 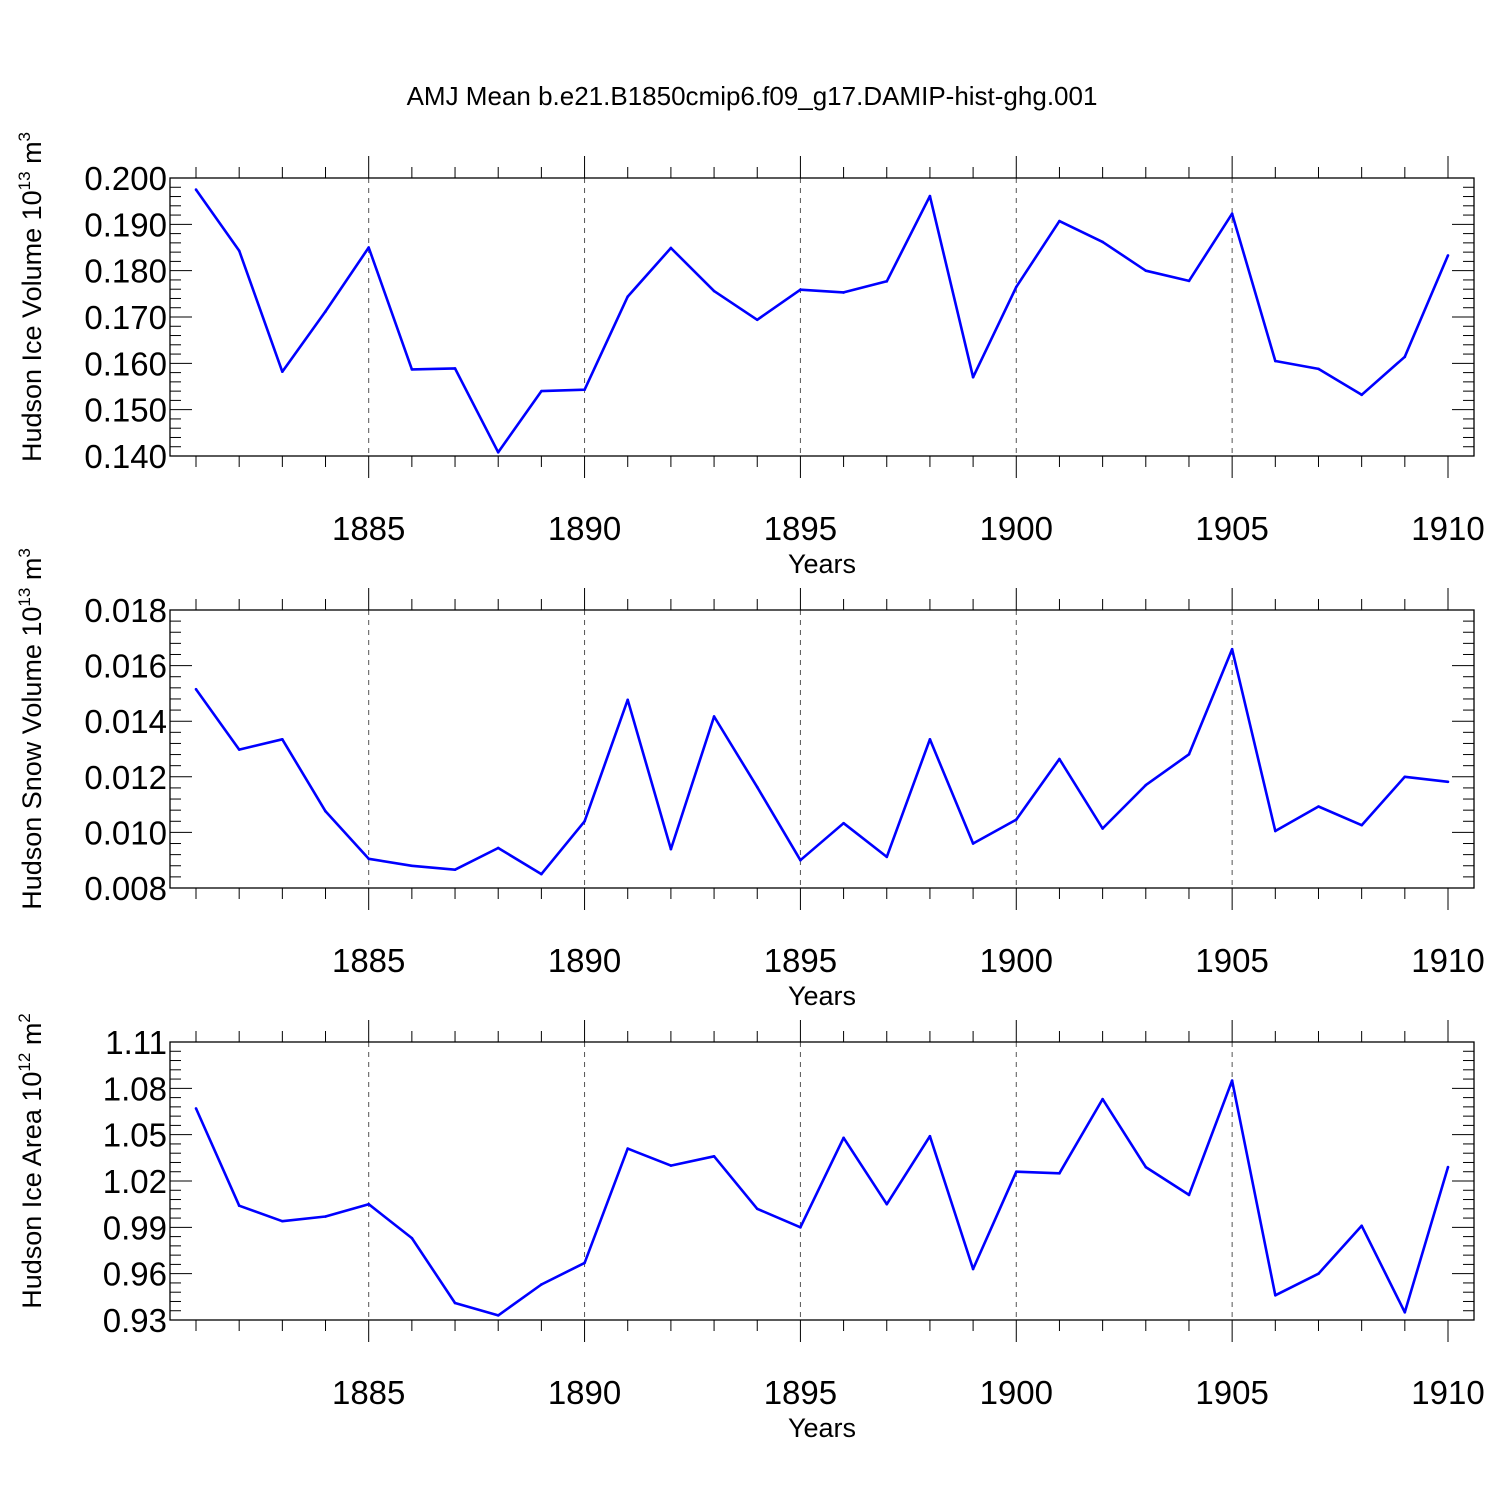 I want to click on y-tick-label: 0.96, so click(x=135, y=1274).